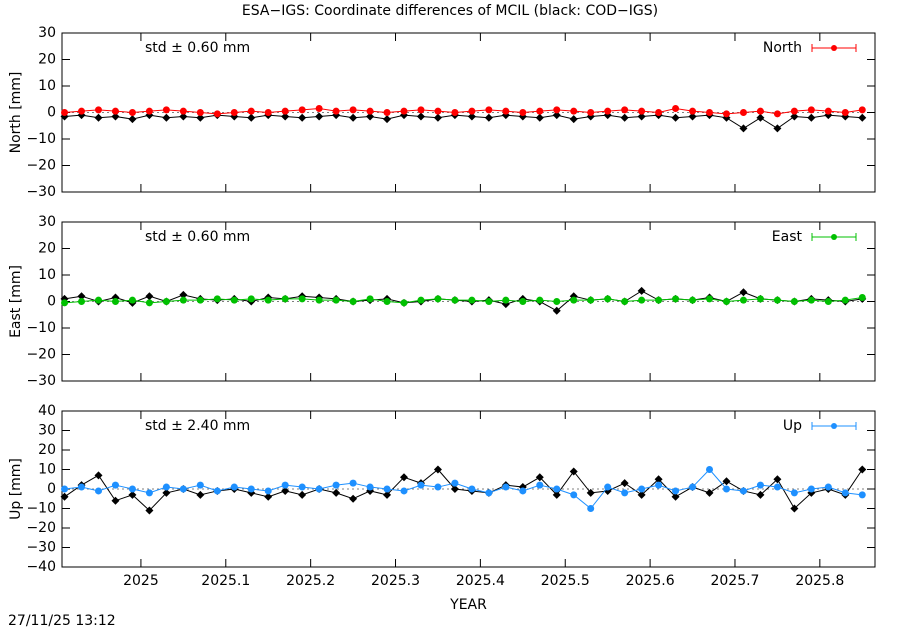 The image size is (900, 630). I want to click on legend-marker, so click(834, 237).